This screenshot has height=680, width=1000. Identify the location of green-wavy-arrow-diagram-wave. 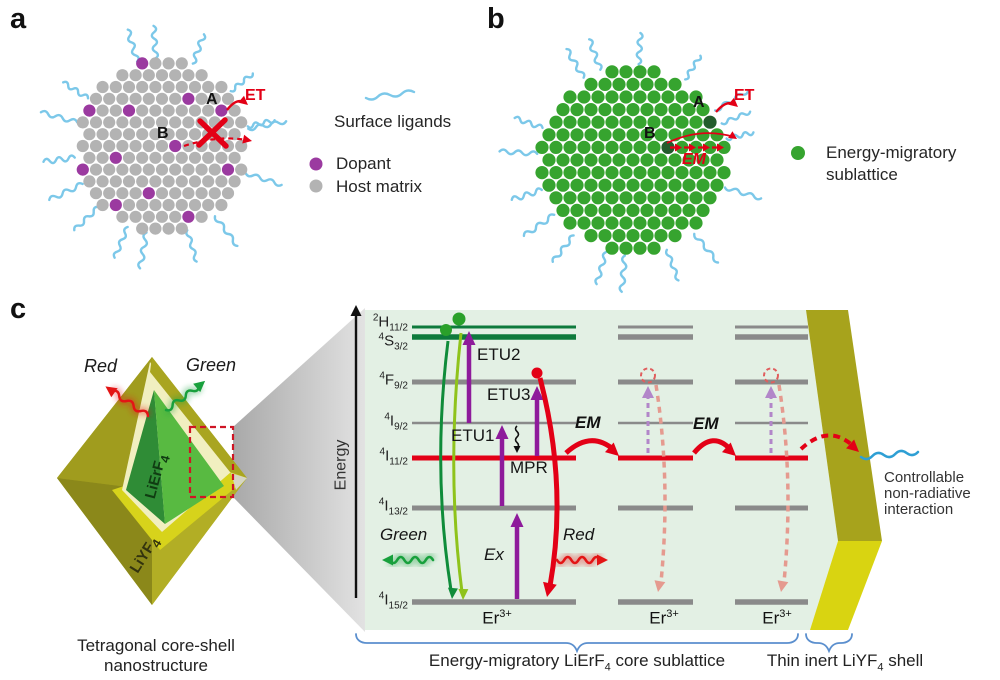
(411, 560).